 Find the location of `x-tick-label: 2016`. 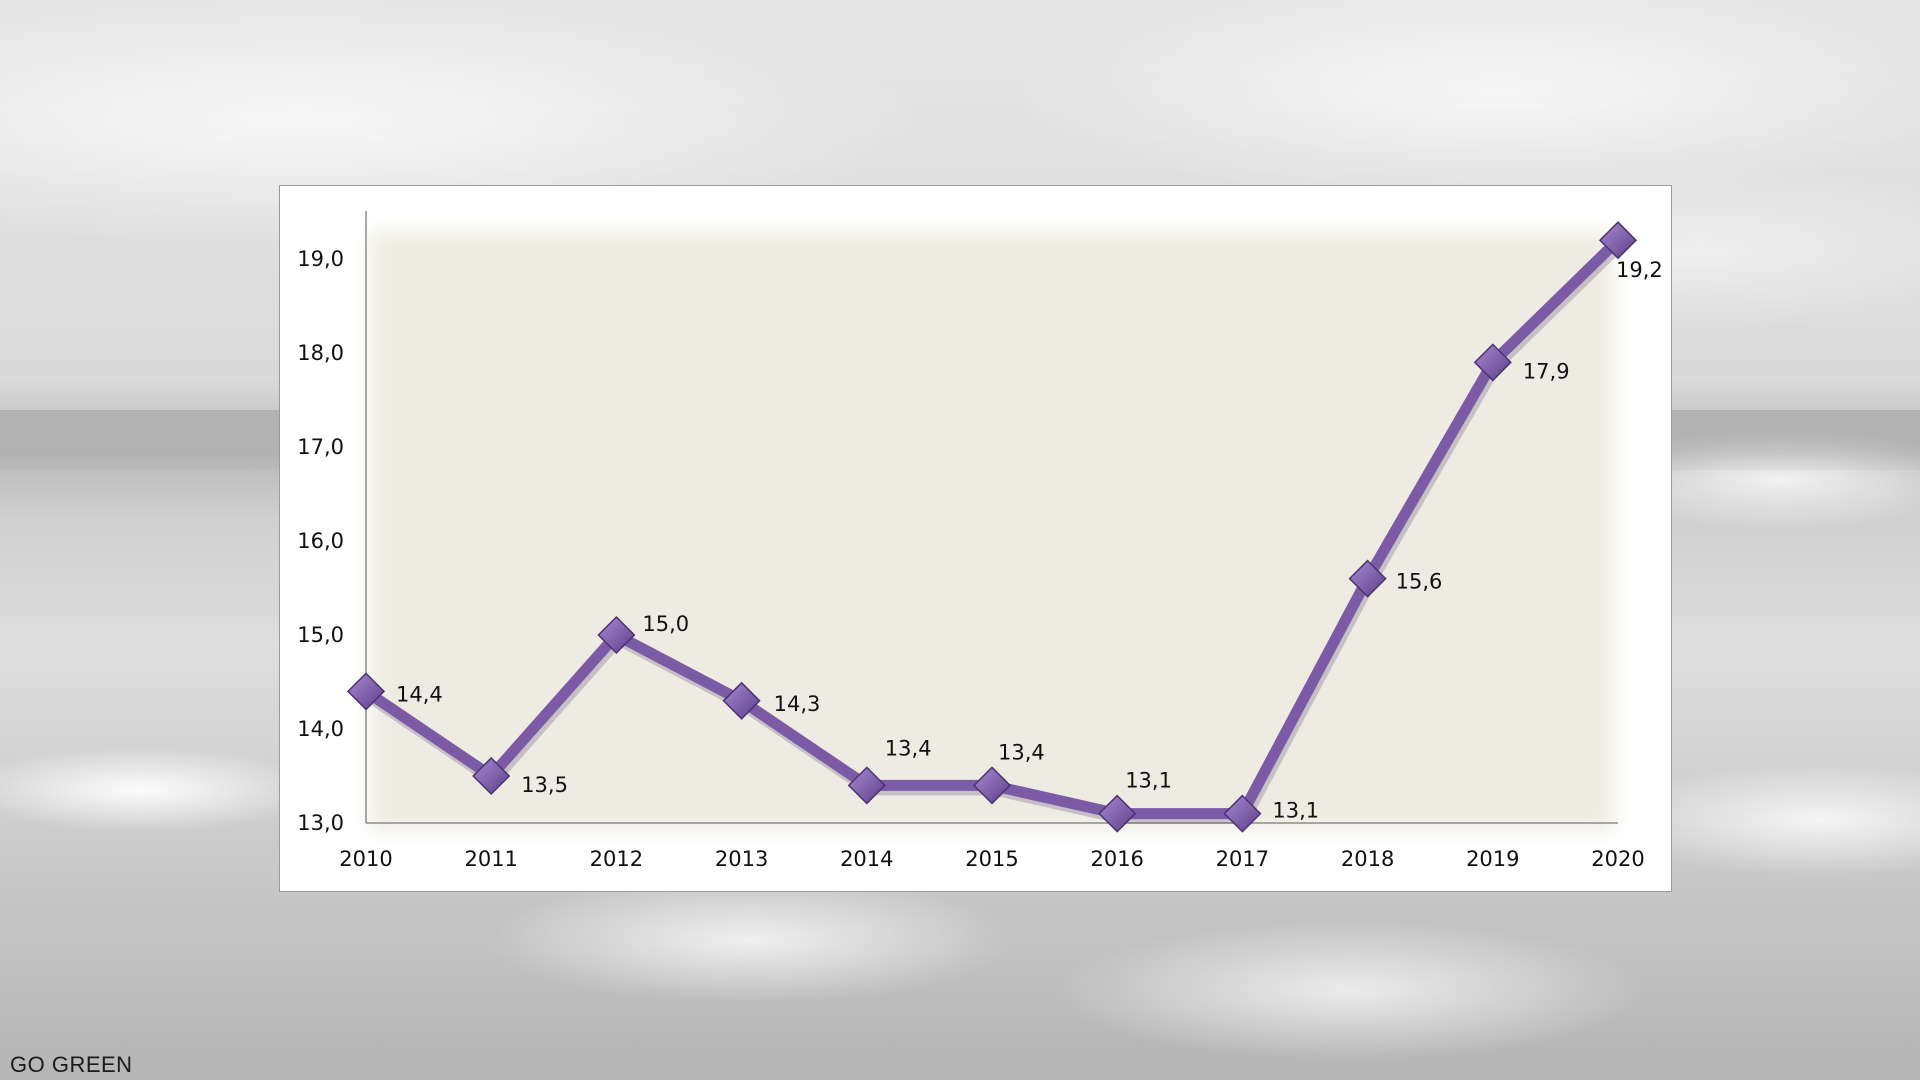

x-tick-label: 2016 is located at coordinates (1116, 859).